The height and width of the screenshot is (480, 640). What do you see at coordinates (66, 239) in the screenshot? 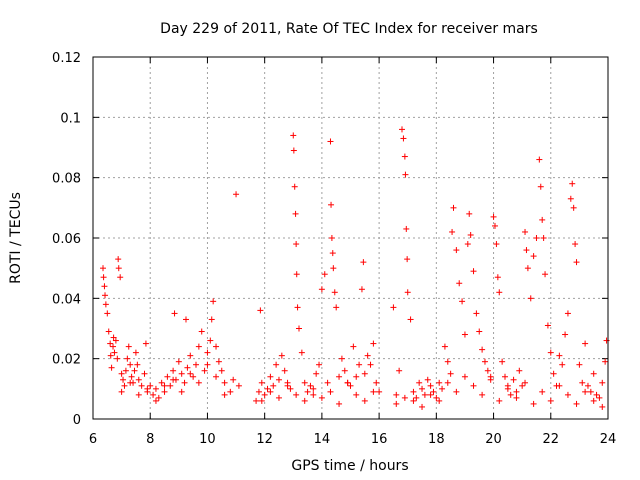
I see `y-tick-labels: 0 0.02 0.04 0.06 0.08 0.1 0.12` at bounding box center [66, 239].